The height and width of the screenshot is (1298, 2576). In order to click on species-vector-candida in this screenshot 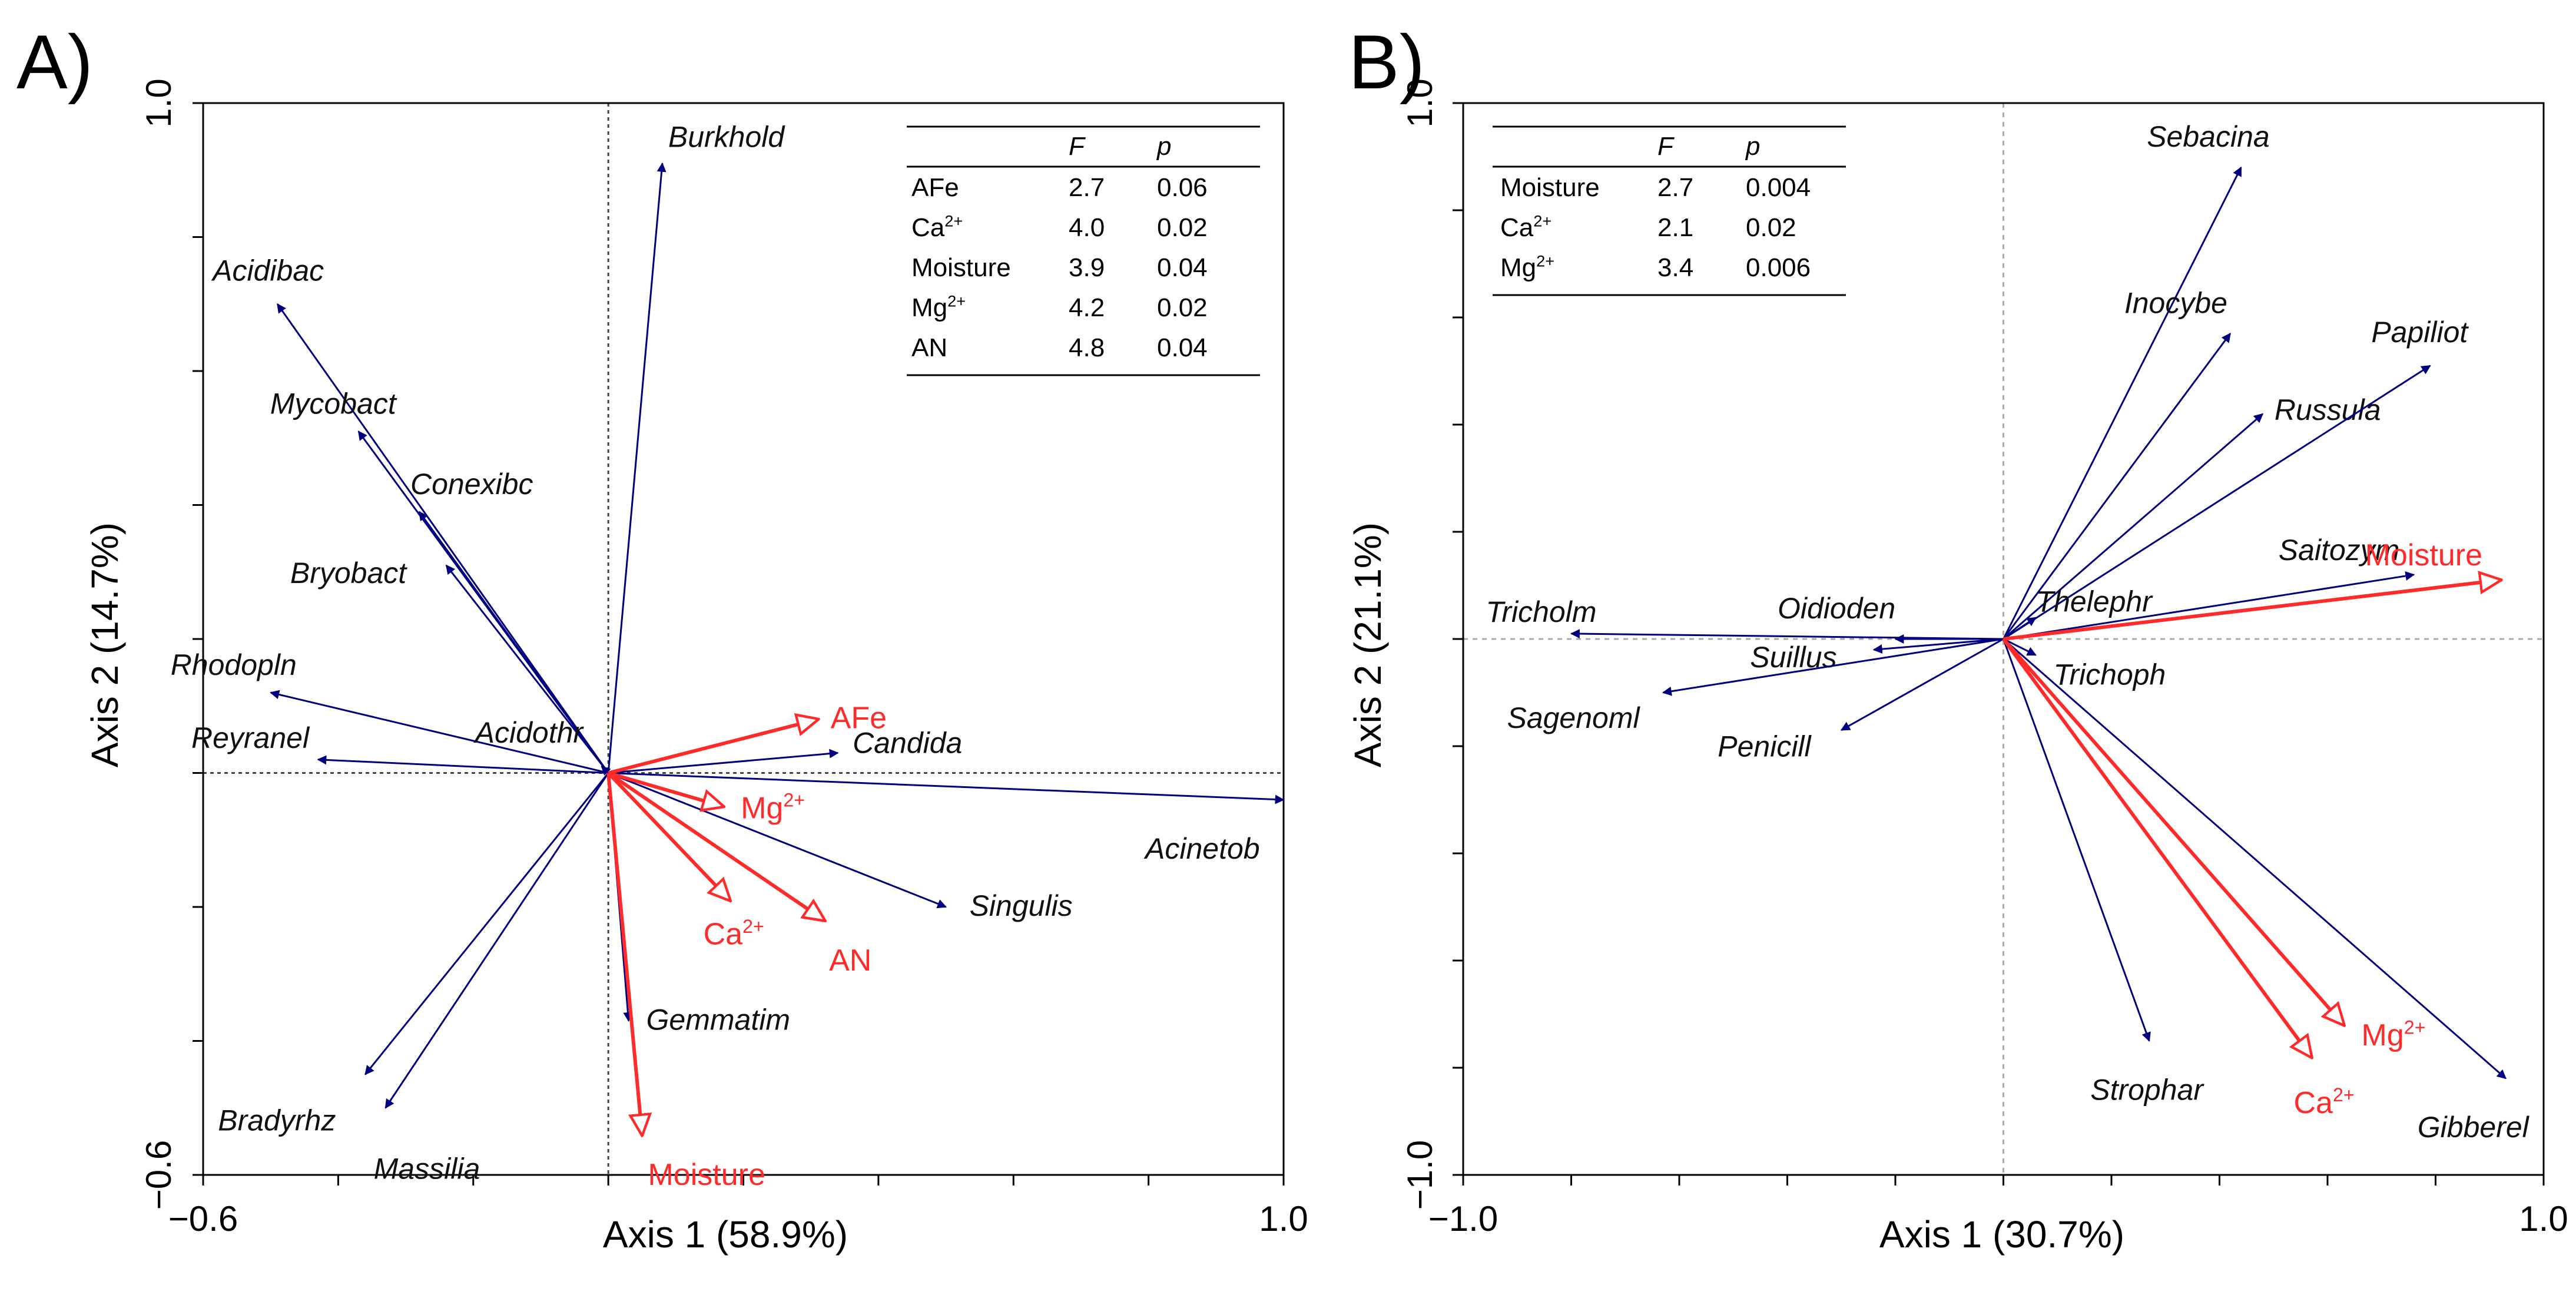, I will do `click(724, 761)`.